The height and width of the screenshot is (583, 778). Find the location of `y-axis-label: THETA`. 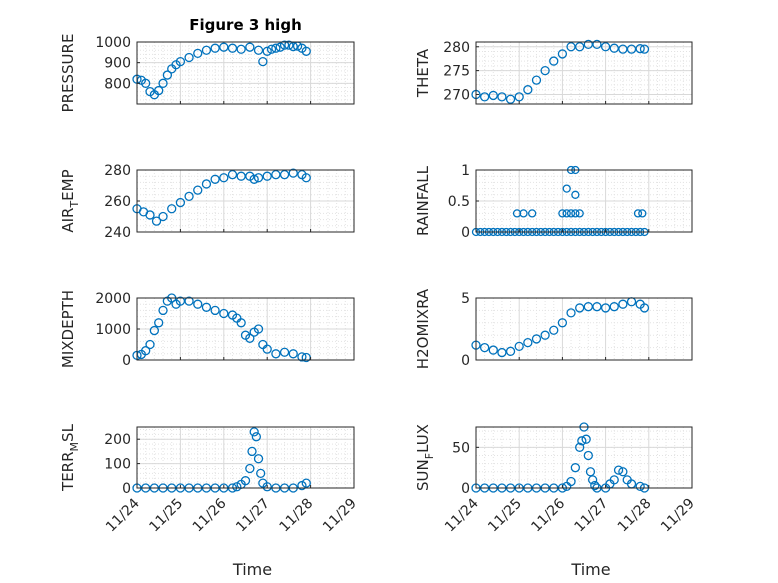

y-axis-label: THETA is located at coordinates (423, 73).